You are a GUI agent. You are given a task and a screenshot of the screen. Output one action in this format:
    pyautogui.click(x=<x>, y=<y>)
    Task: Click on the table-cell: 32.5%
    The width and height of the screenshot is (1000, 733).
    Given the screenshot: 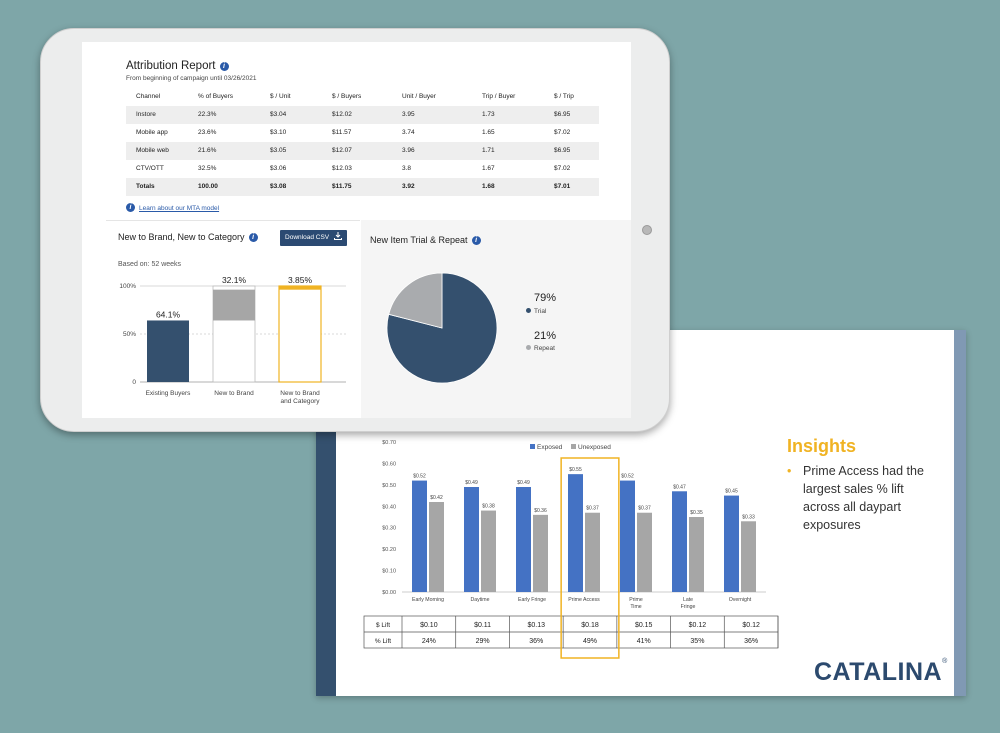 What is the action you would take?
    pyautogui.click(x=207, y=168)
    